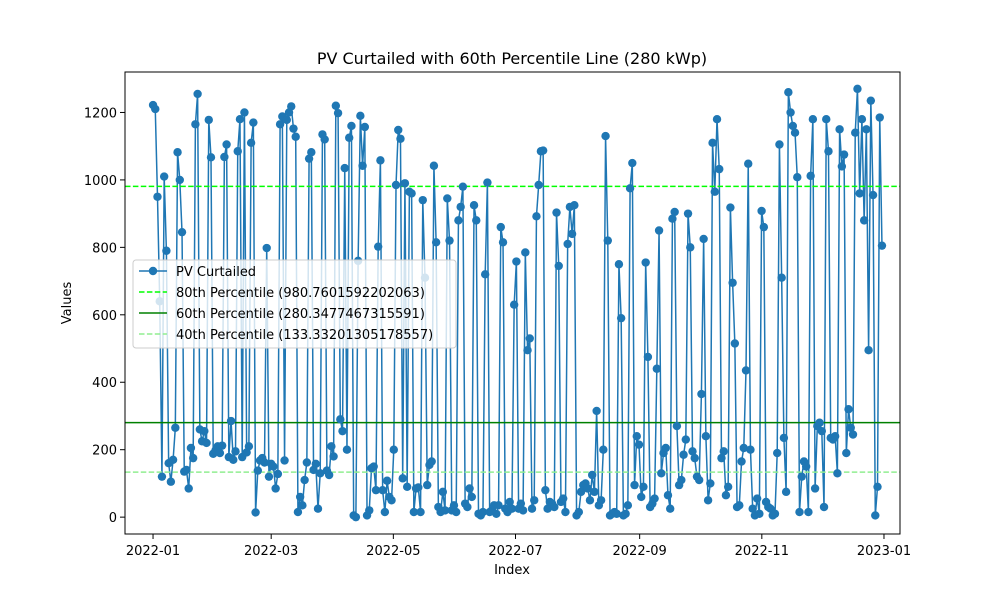 Image resolution: width=1000 pixels, height=600 pixels. Describe the element at coordinates (153, 551) in the screenshot. I see `x-tick-label: 2022-01` at that location.